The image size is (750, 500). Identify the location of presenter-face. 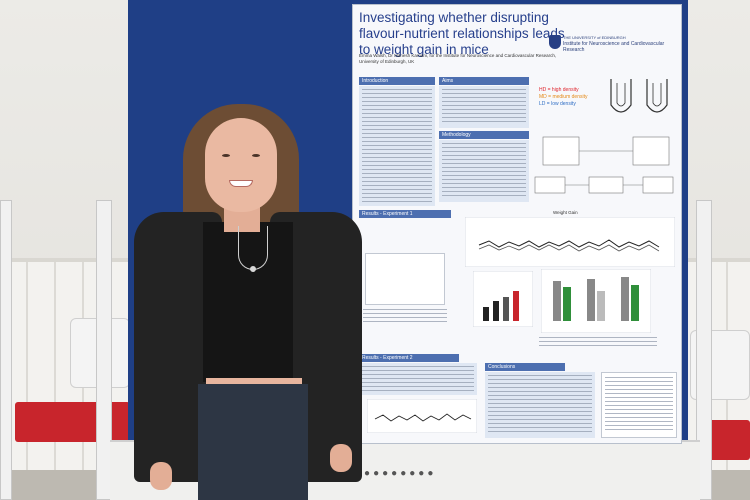
(241, 165).